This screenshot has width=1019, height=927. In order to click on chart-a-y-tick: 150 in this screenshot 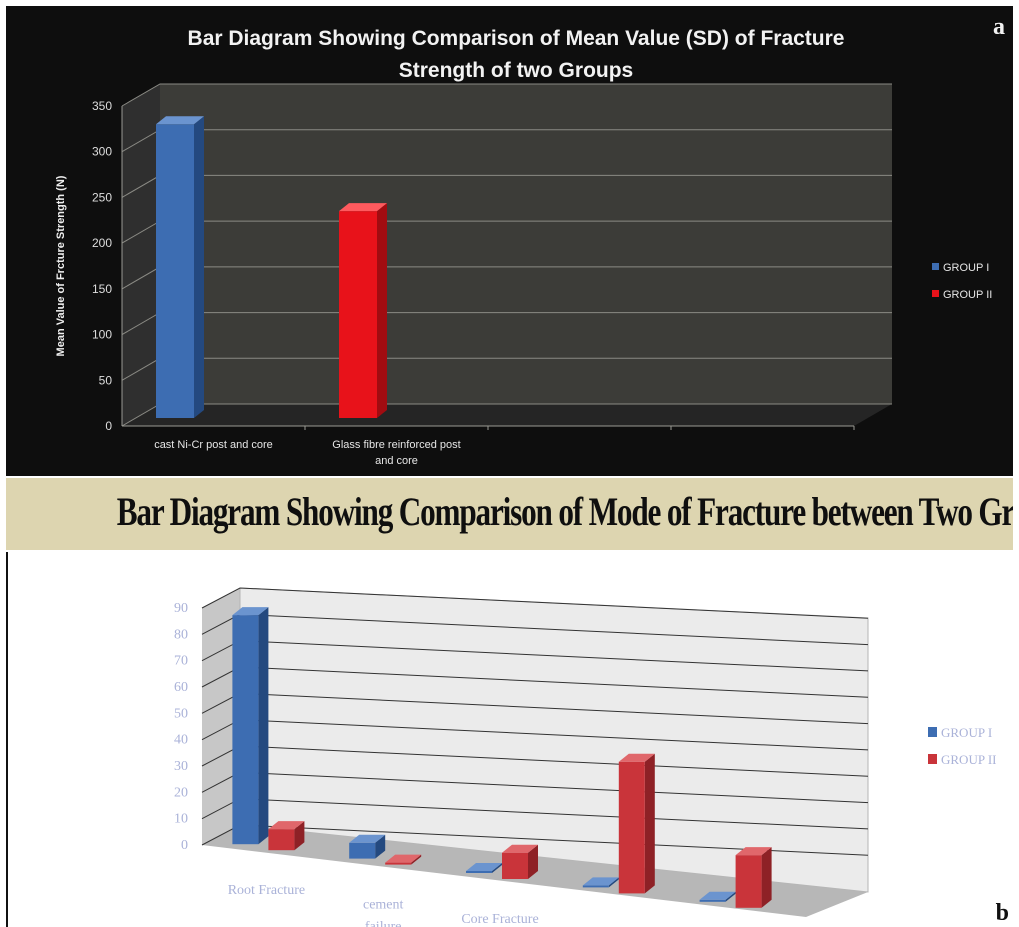, I will do `click(102, 289)`.